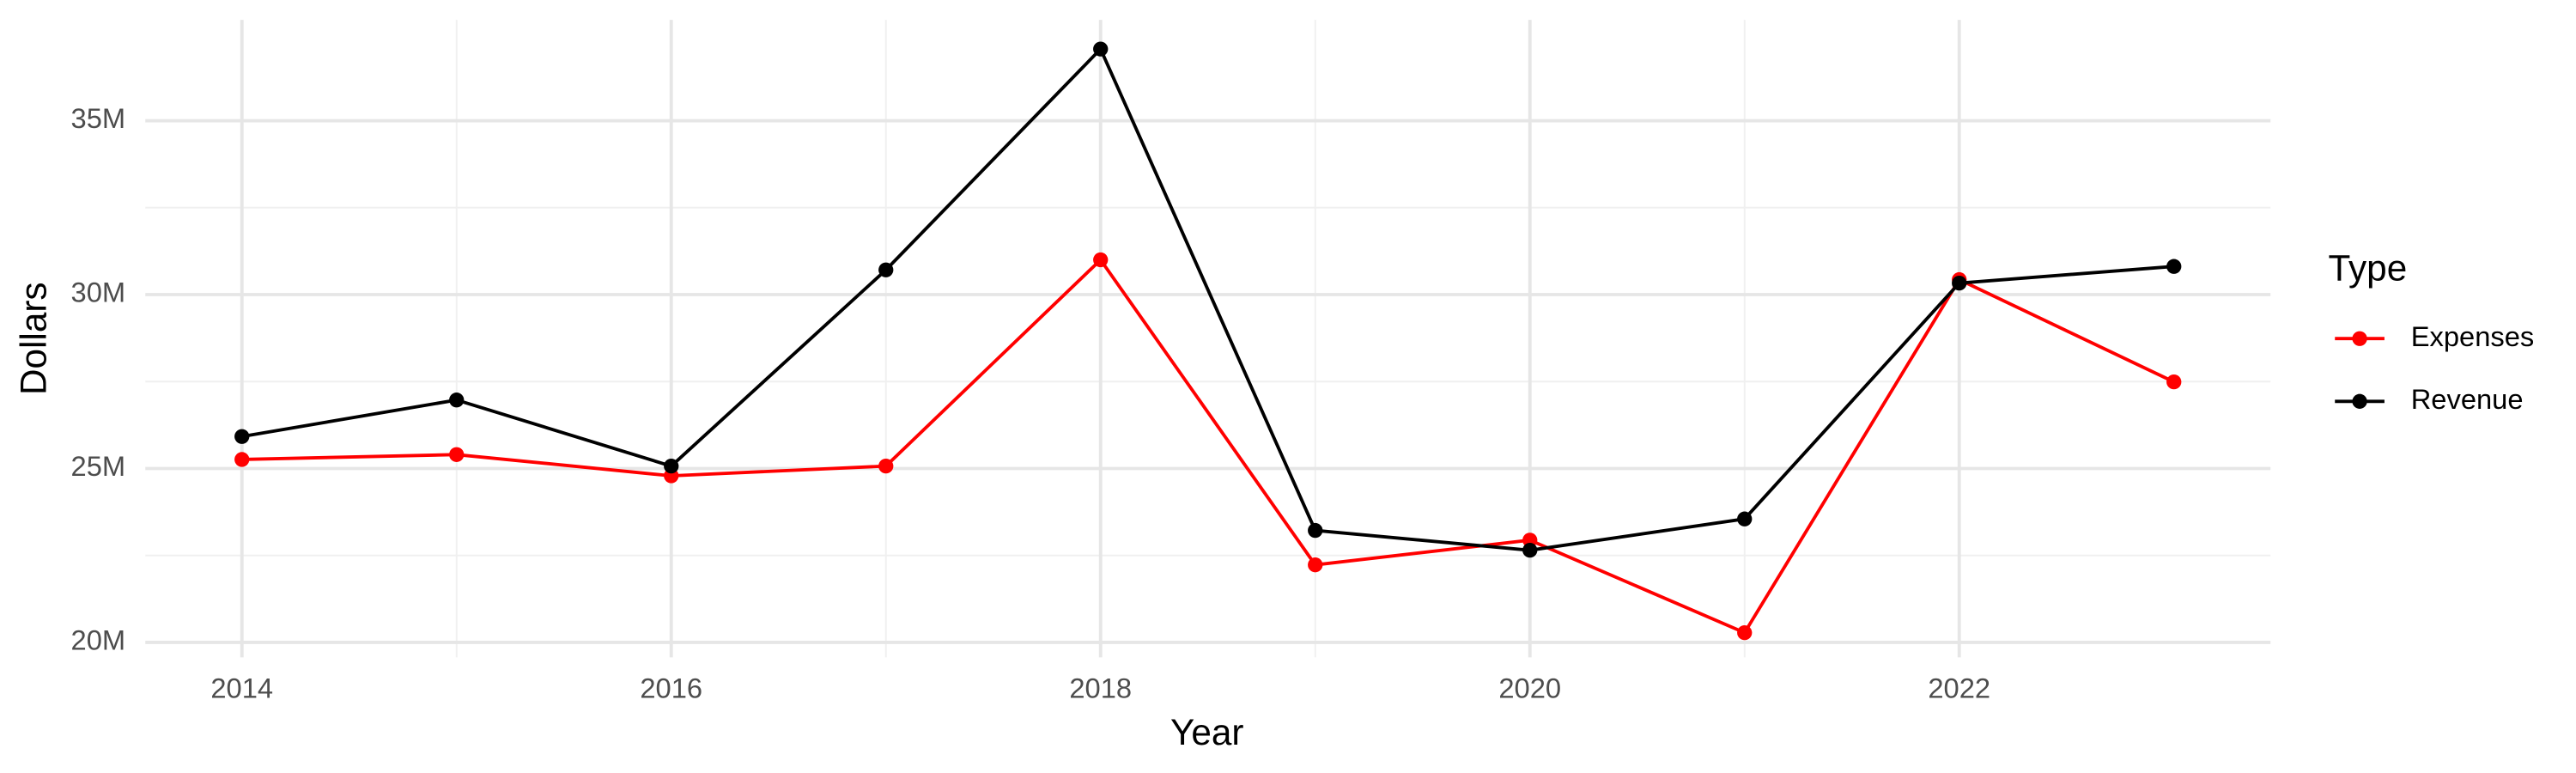 Image resolution: width=2576 pixels, height=773 pixels. I want to click on y-tick-label: 30M, so click(98, 292).